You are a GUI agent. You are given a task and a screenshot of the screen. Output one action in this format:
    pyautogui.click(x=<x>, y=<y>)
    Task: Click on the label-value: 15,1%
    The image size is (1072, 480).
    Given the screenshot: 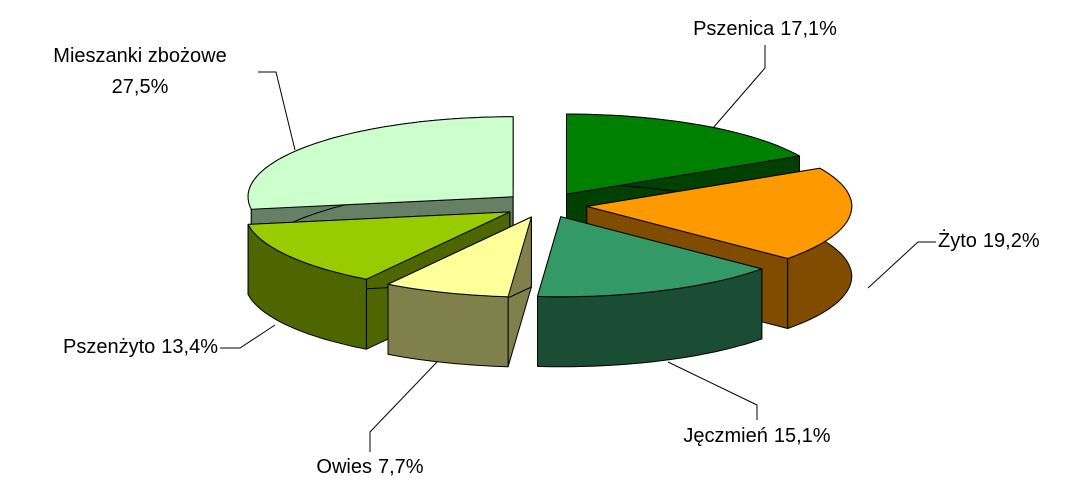 What is the action you would take?
    pyautogui.click(x=802, y=436)
    